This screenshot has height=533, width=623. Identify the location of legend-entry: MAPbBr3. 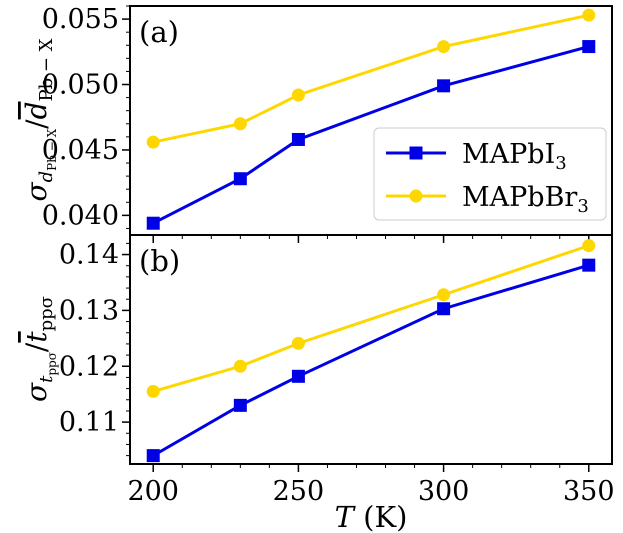
(525, 199).